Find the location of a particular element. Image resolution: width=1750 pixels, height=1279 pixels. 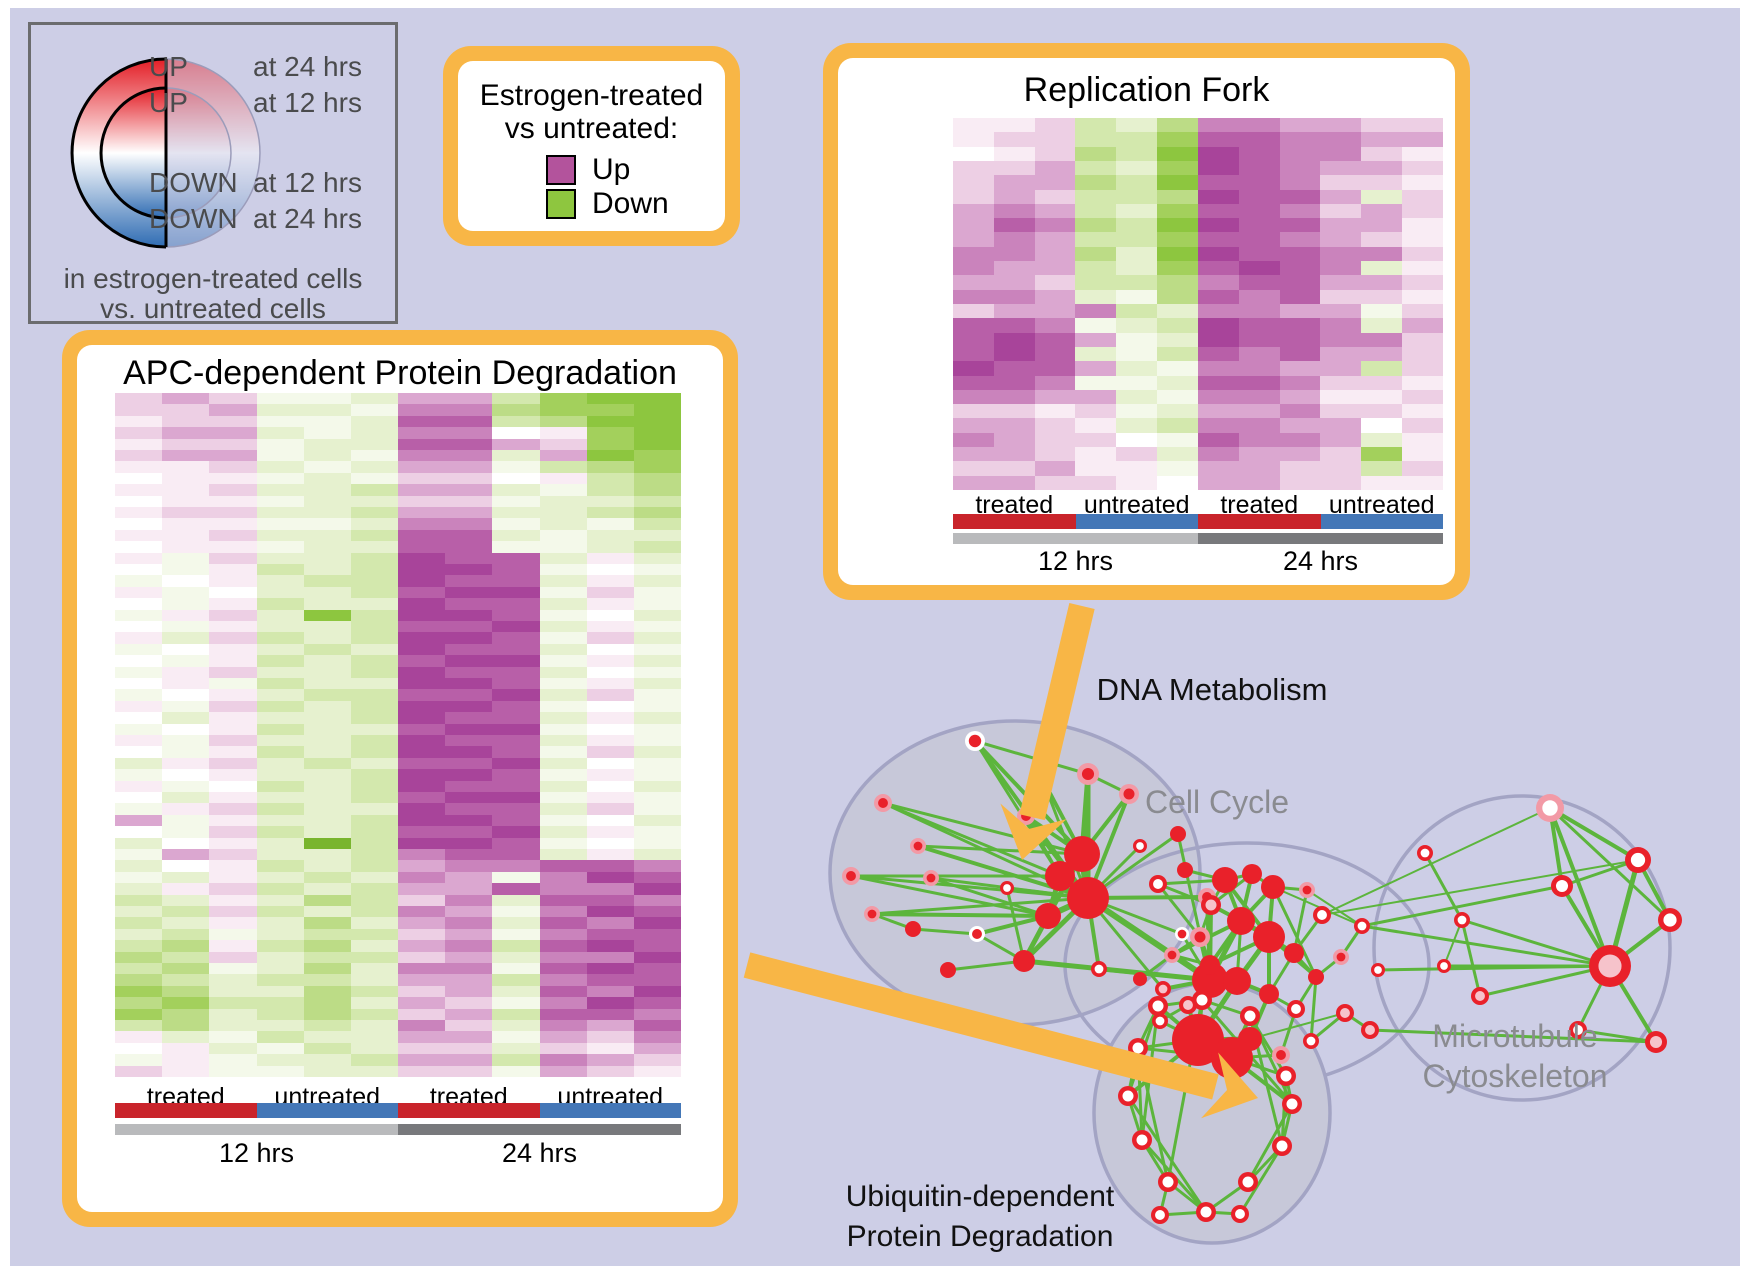

connector-arrow-shaft is located at coordinates (1057, 712).